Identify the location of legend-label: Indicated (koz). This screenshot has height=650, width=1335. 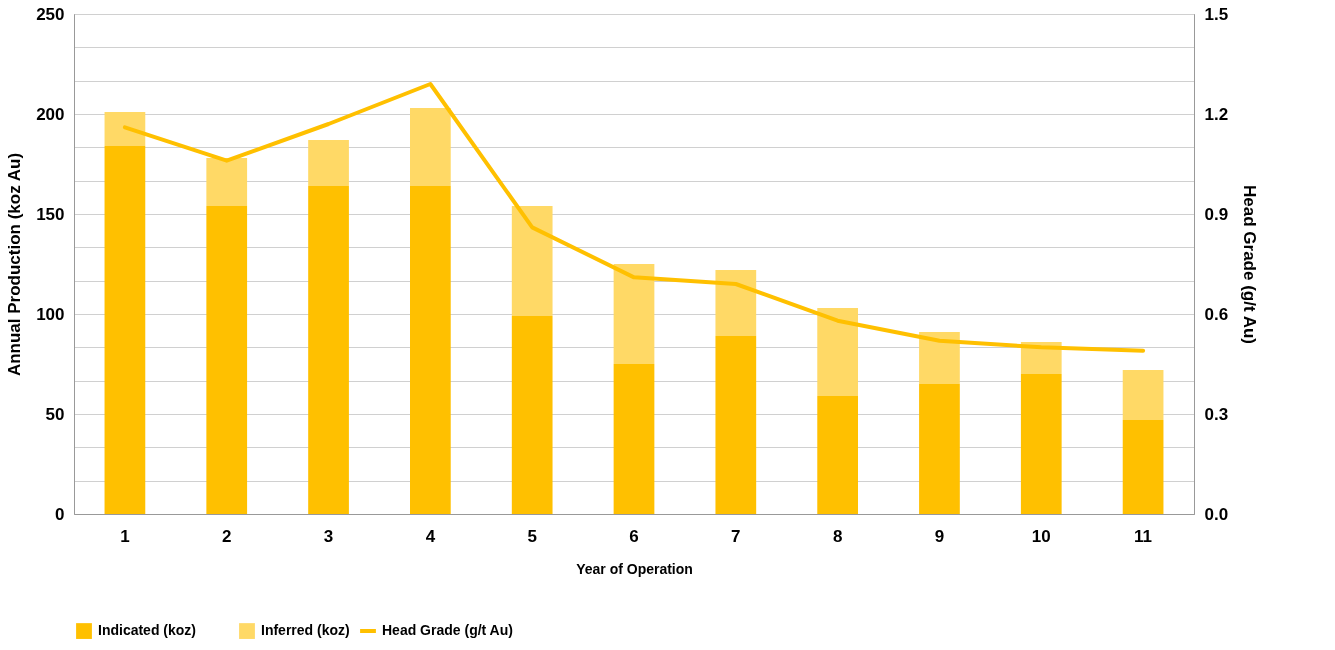
(147, 630).